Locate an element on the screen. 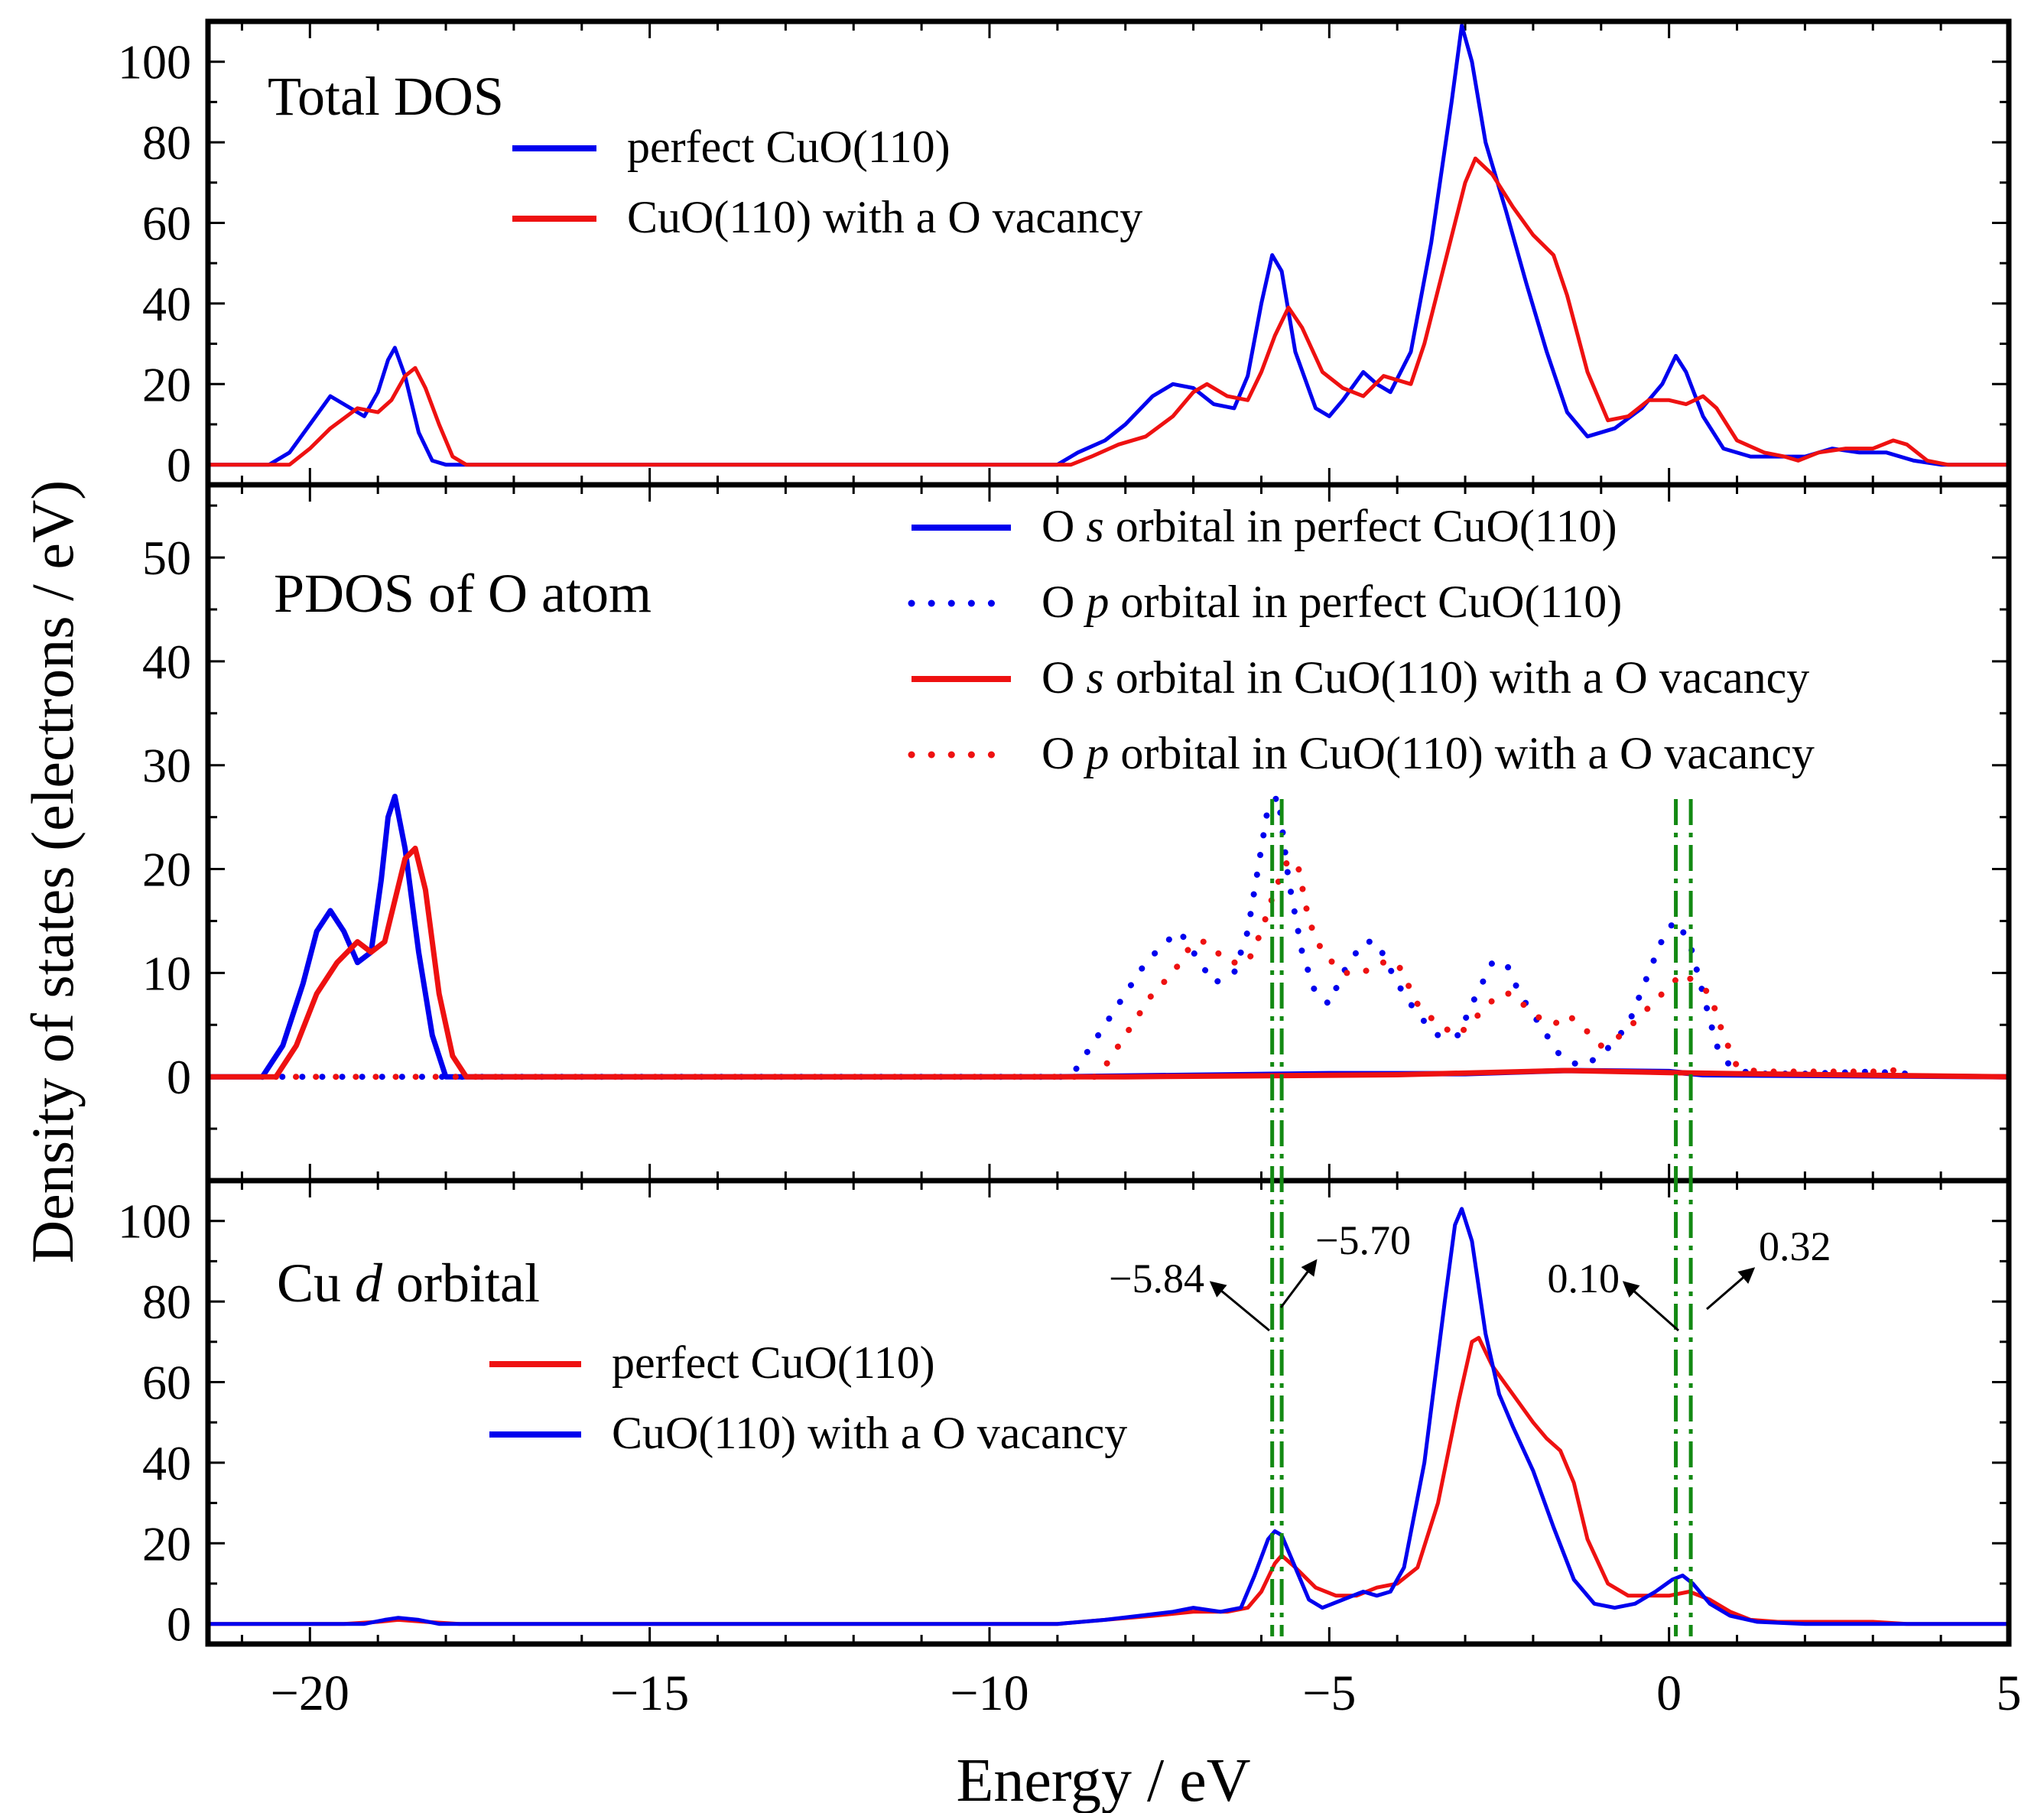  x-tick-label: 0 is located at coordinates (1669, 1693).